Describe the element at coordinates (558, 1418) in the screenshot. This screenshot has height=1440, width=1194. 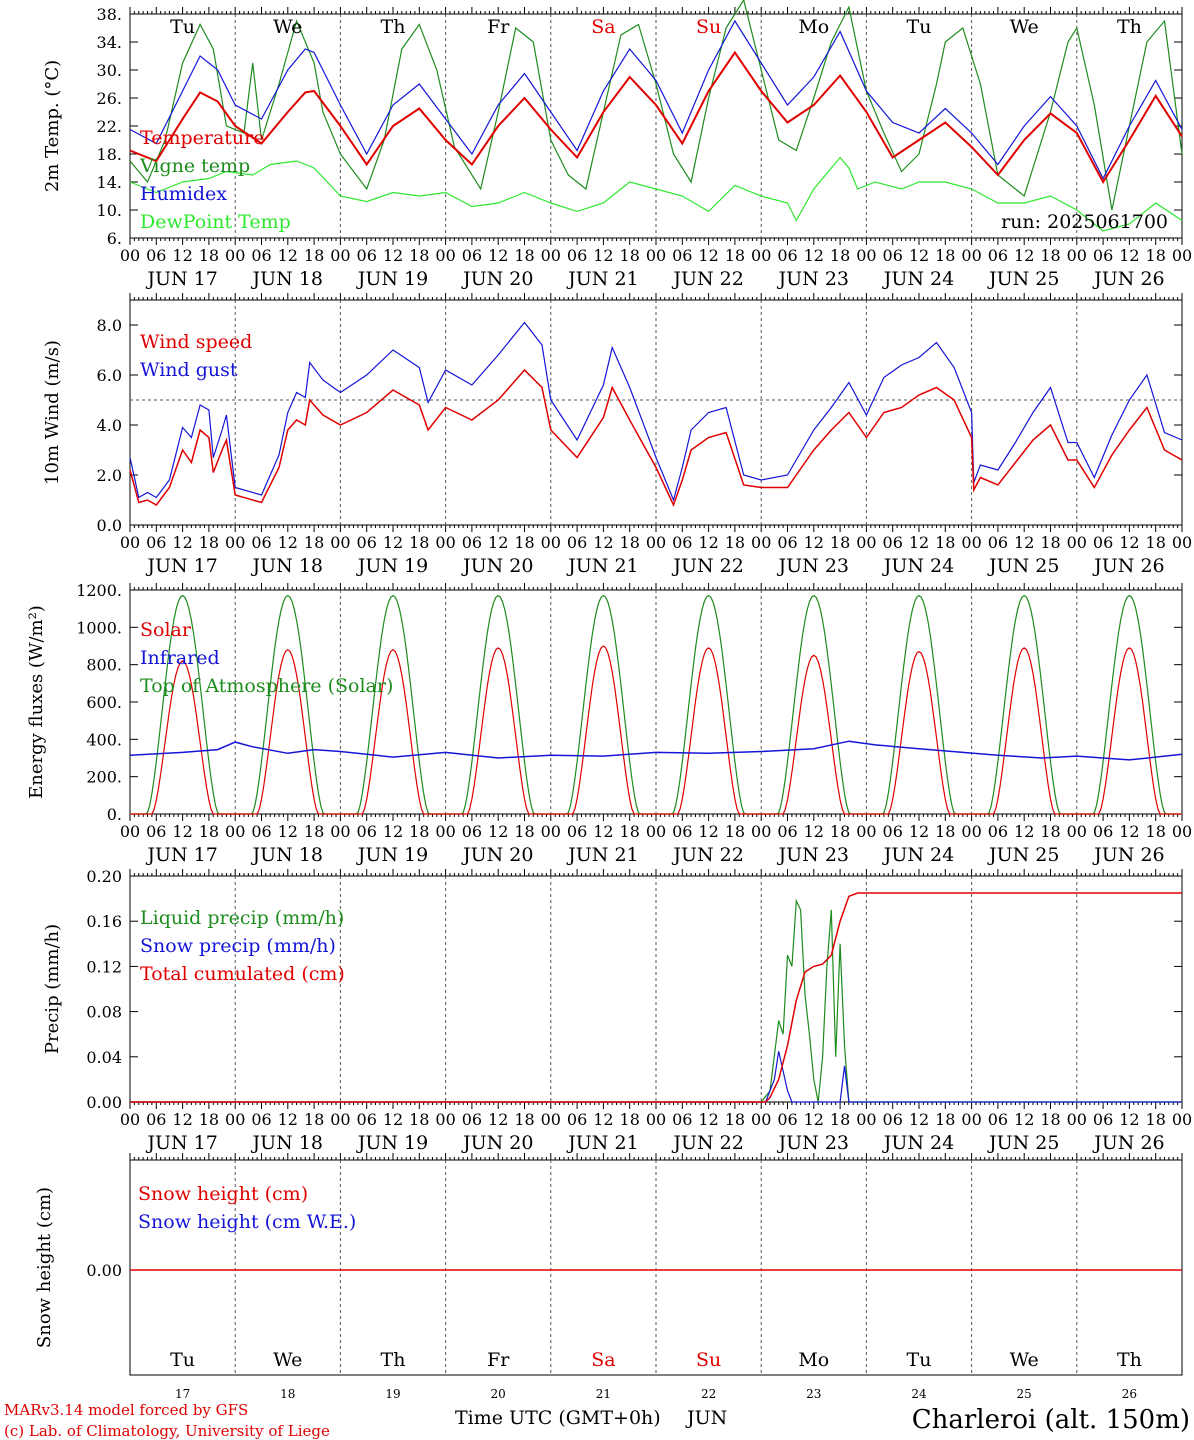
I see `x-axis-title: Time UTC (GMT+0h)` at that location.